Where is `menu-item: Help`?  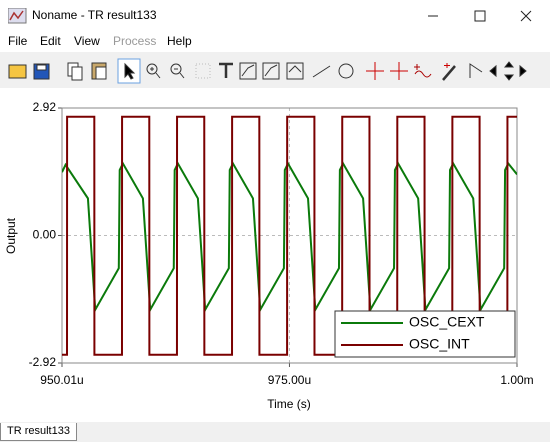
menu-item: Help is located at coordinates (179, 41).